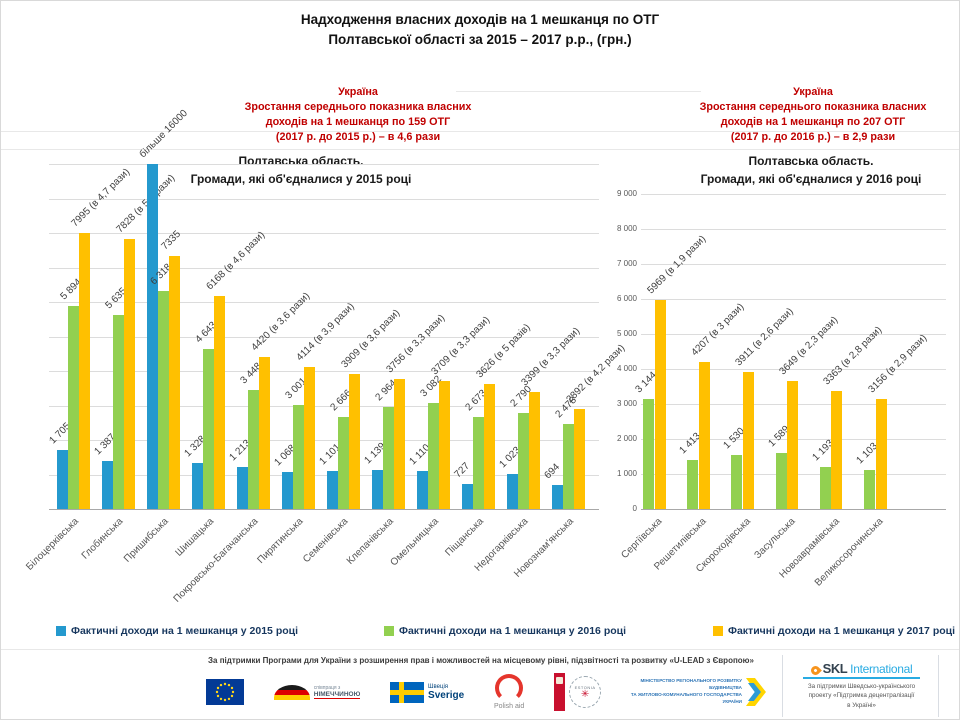  What do you see at coordinates (626, 263) in the screenshot?
I see `y-axis-tick-label: 7 000` at bounding box center [626, 263].